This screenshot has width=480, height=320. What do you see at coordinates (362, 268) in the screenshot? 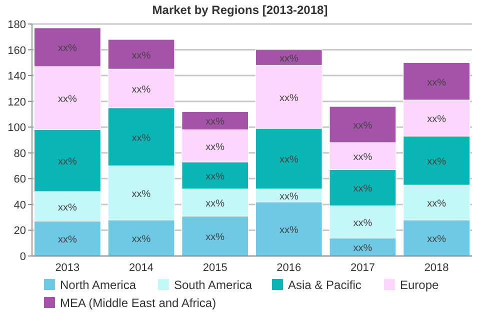
I see `x-tick-label: 2017` at bounding box center [362, 268].